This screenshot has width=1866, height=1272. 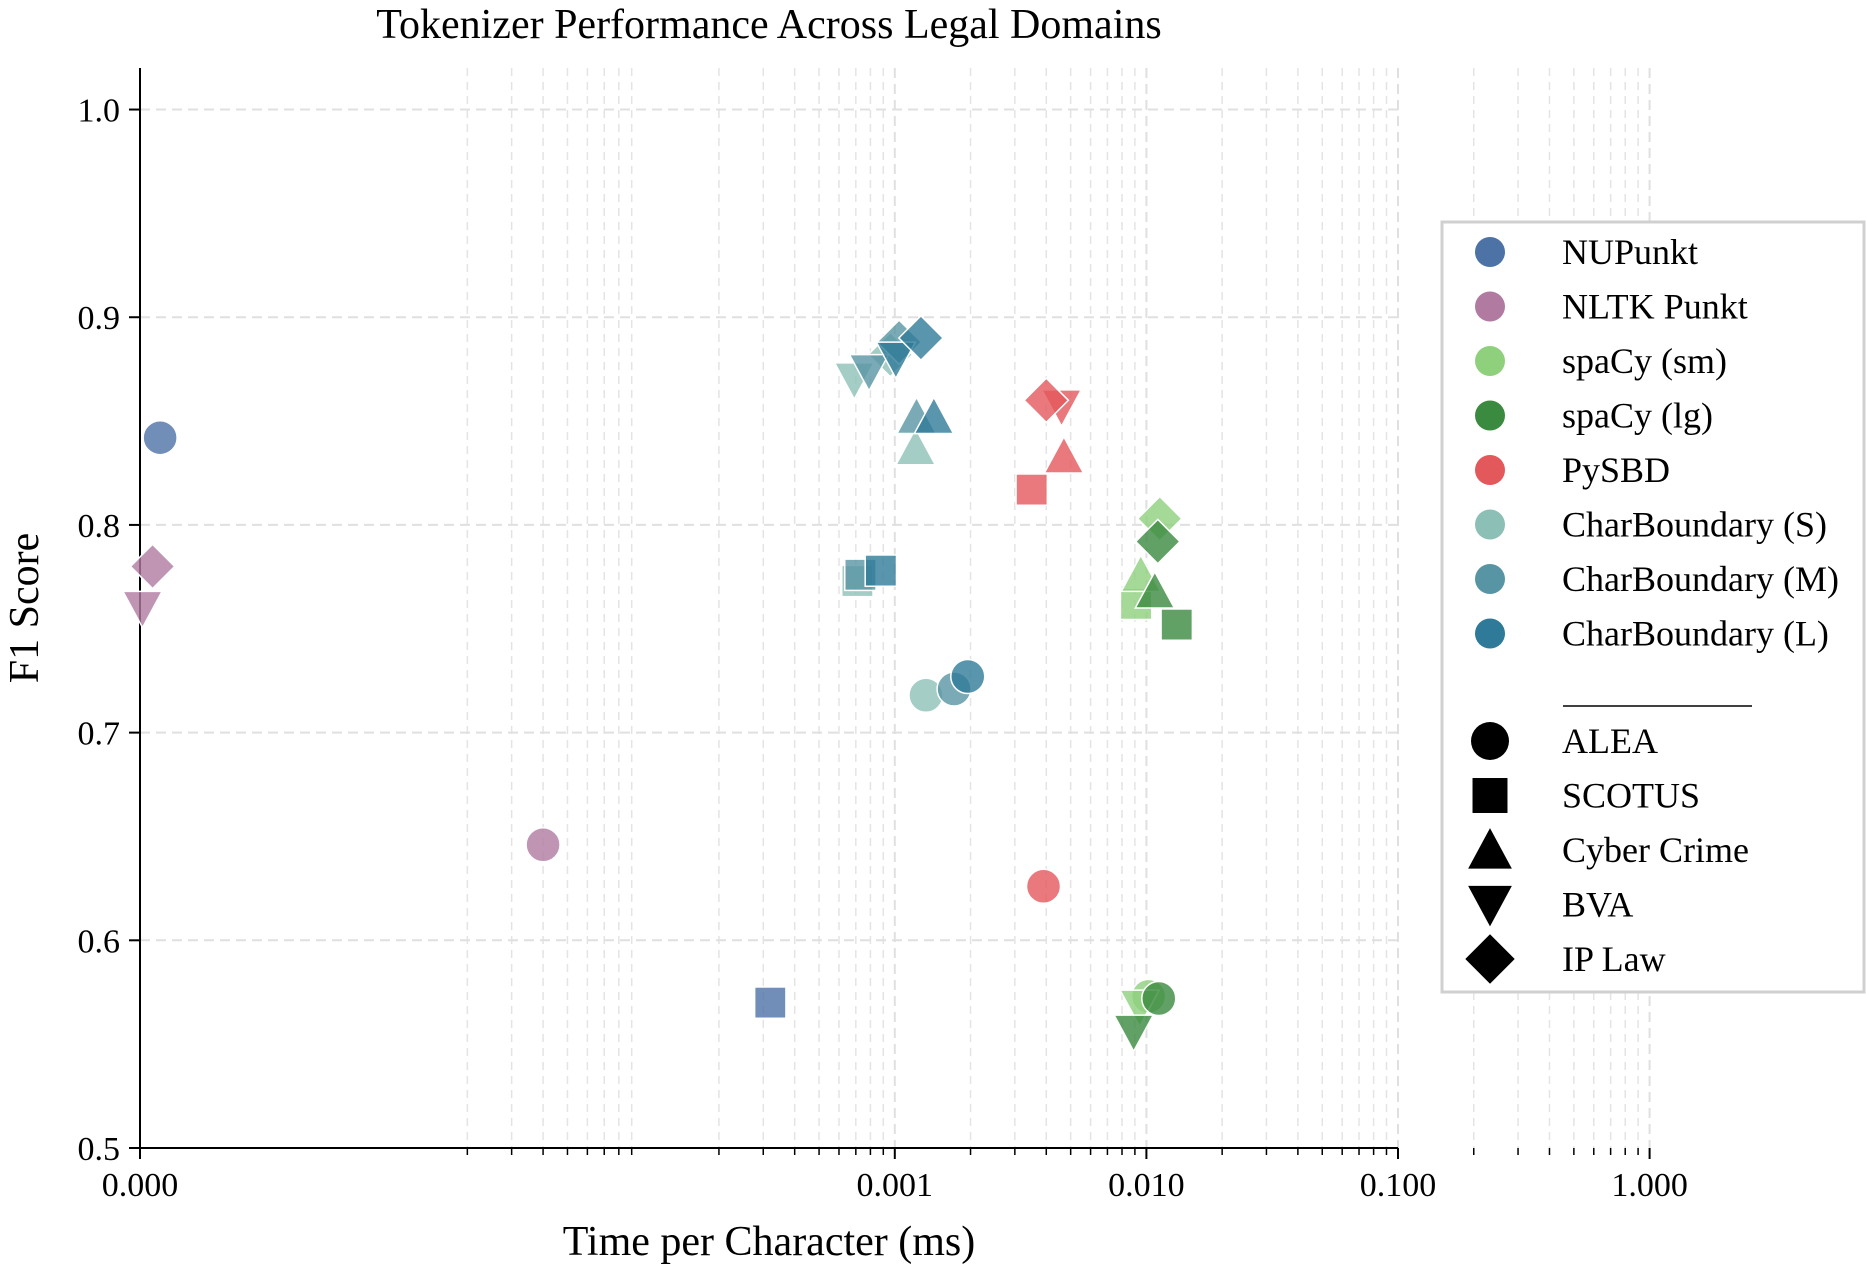 I want to click on x-axis-label: Time per Character (ms), so click(x=769, y=1242).